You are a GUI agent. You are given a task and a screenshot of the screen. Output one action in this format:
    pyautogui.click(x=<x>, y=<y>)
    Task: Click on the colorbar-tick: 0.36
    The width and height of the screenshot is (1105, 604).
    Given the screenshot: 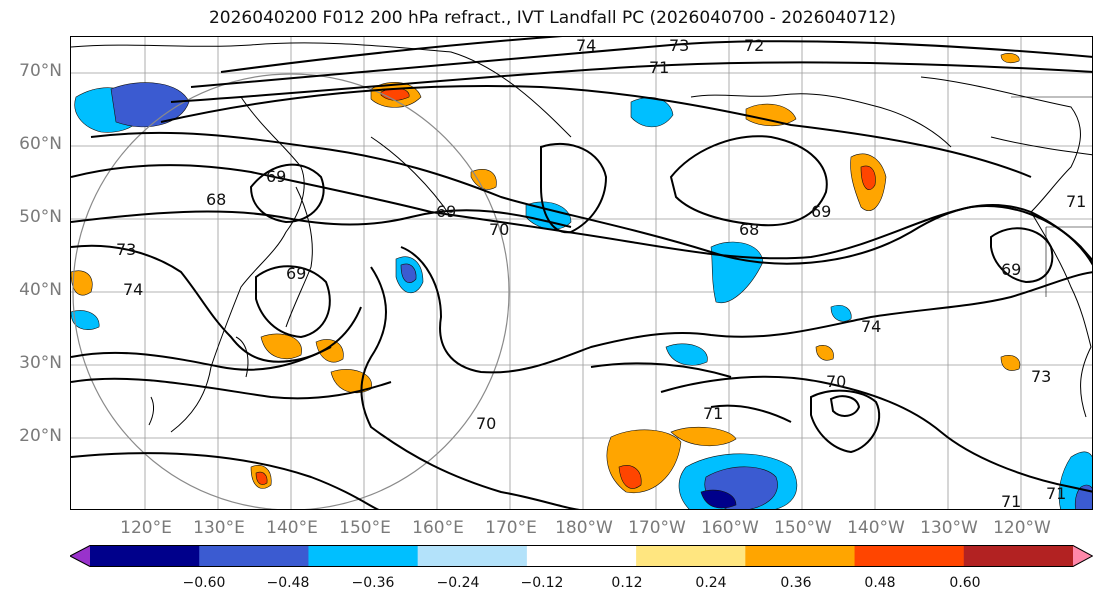 What is the action you would take?
    pyautogui.click(x=796, y=583)
    